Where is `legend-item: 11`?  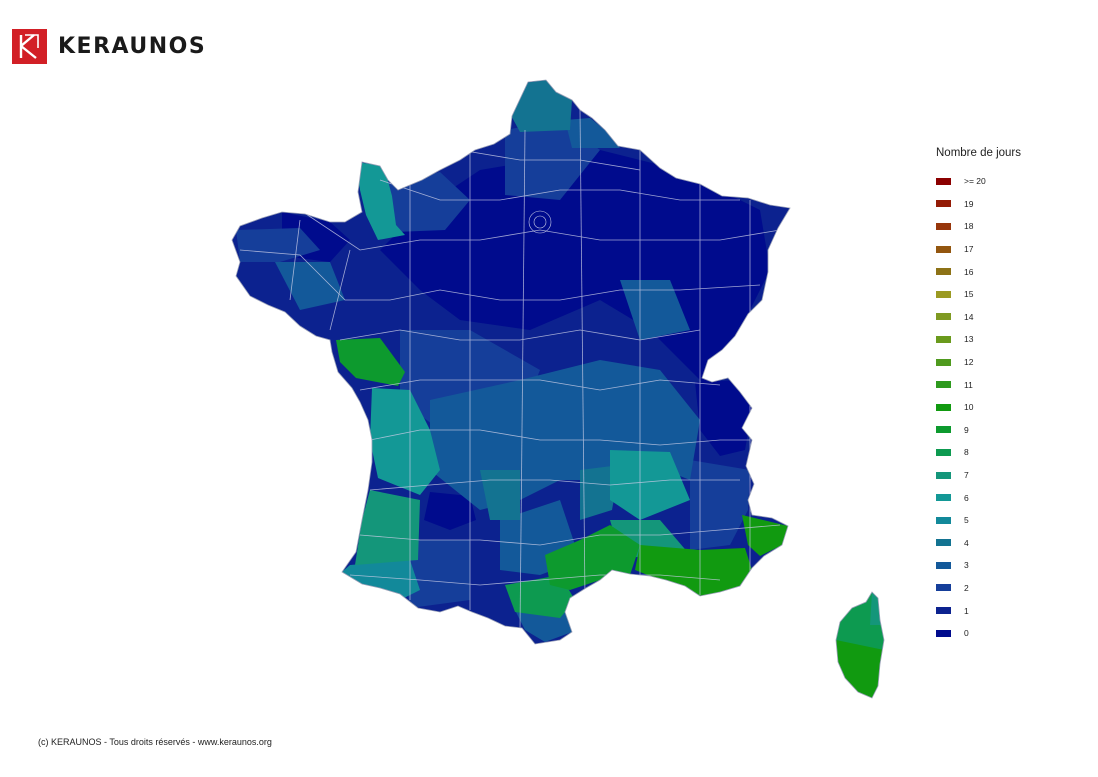
legend-item: 11 is located at coordinates (978, 384).